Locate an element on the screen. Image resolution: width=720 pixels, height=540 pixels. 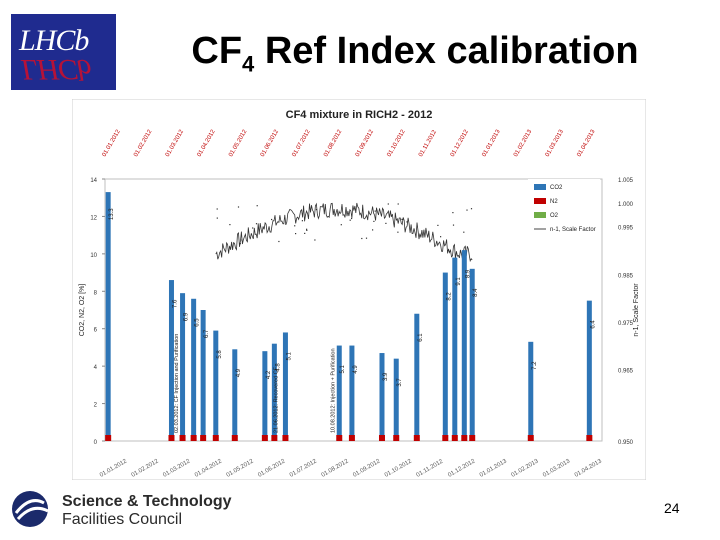
co2-data-label: 7.2 is located at coordinates (535, 365).